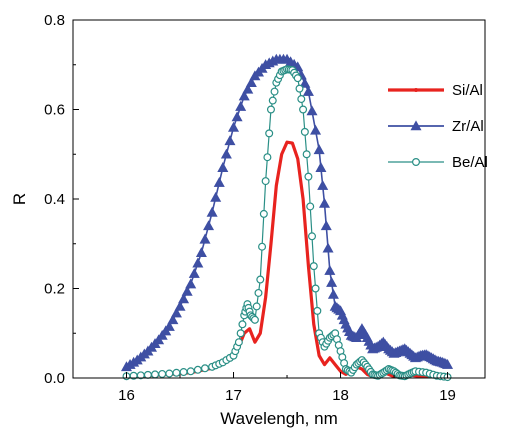 The height and width of the screenshot is (438, 518). I want to click on legend-label: Be/Al, so click(470, 162).